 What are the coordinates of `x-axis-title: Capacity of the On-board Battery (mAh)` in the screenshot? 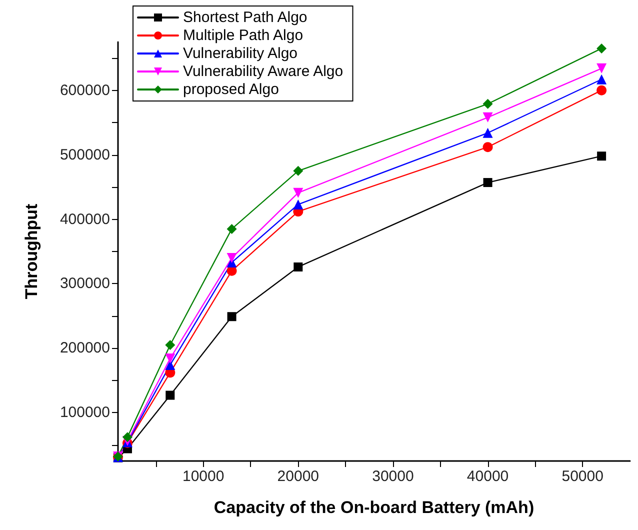 It's located at (374, 507).